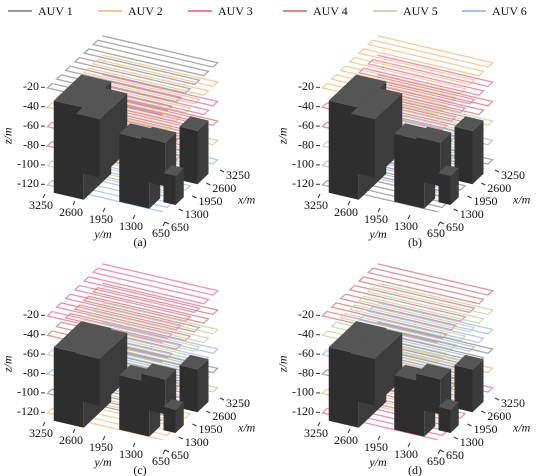 This screenshot has height=476, width=550. Describe the element at coordinates (420, 11) in the screenshot. I see `legend-label: AUV 5` at that location.